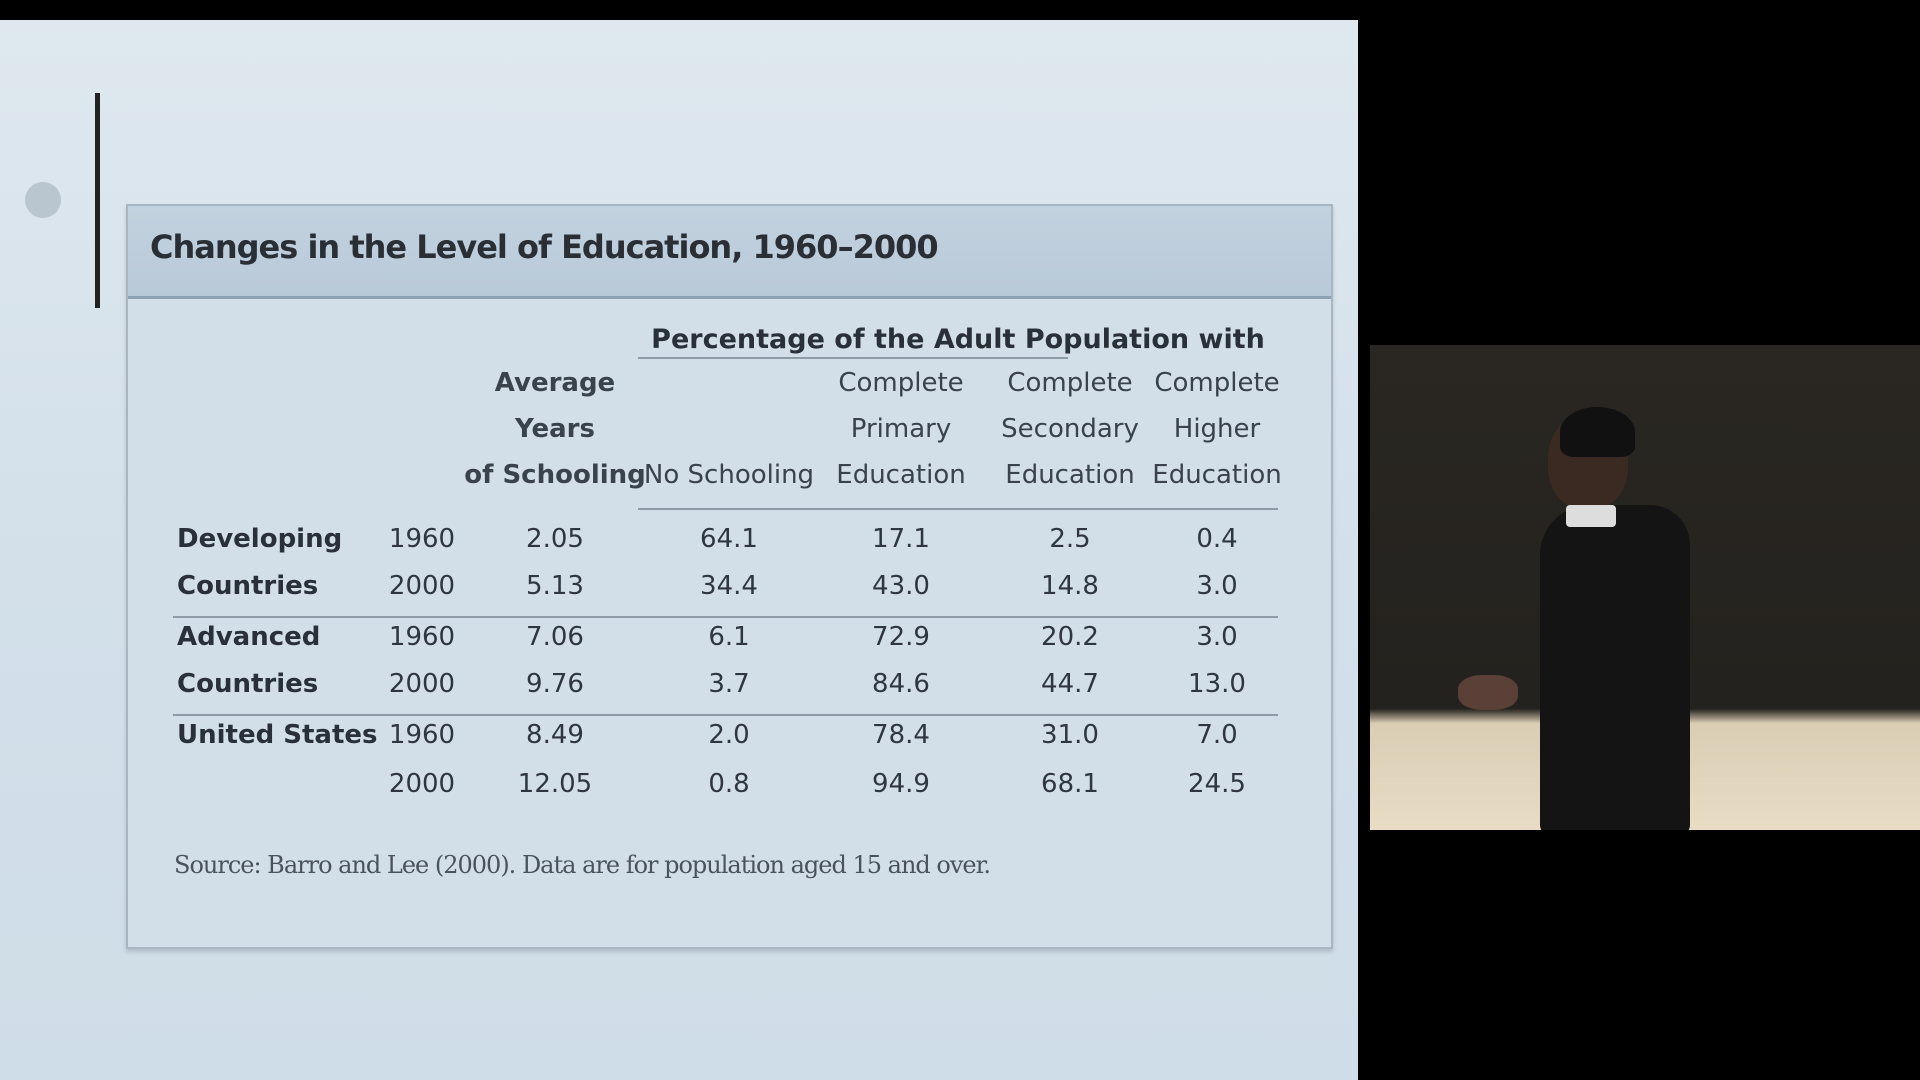  I want to click on column-header: Complete Primary Education, so click(900, 429).